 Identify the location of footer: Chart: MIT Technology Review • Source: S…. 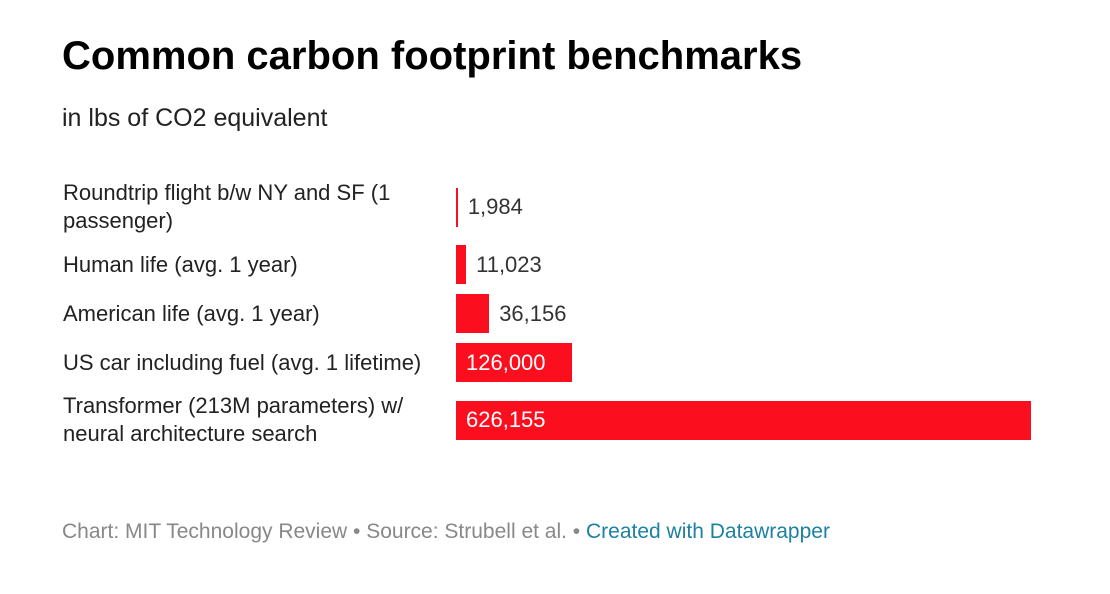
(446, 532).